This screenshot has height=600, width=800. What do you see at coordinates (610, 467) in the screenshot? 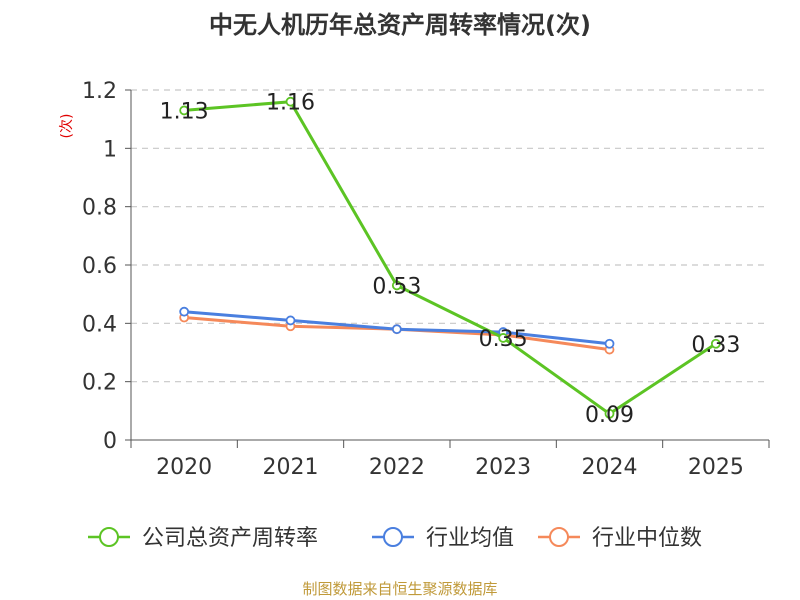
I see `x-tick-label: 2024` at bounding box center [610, 467].